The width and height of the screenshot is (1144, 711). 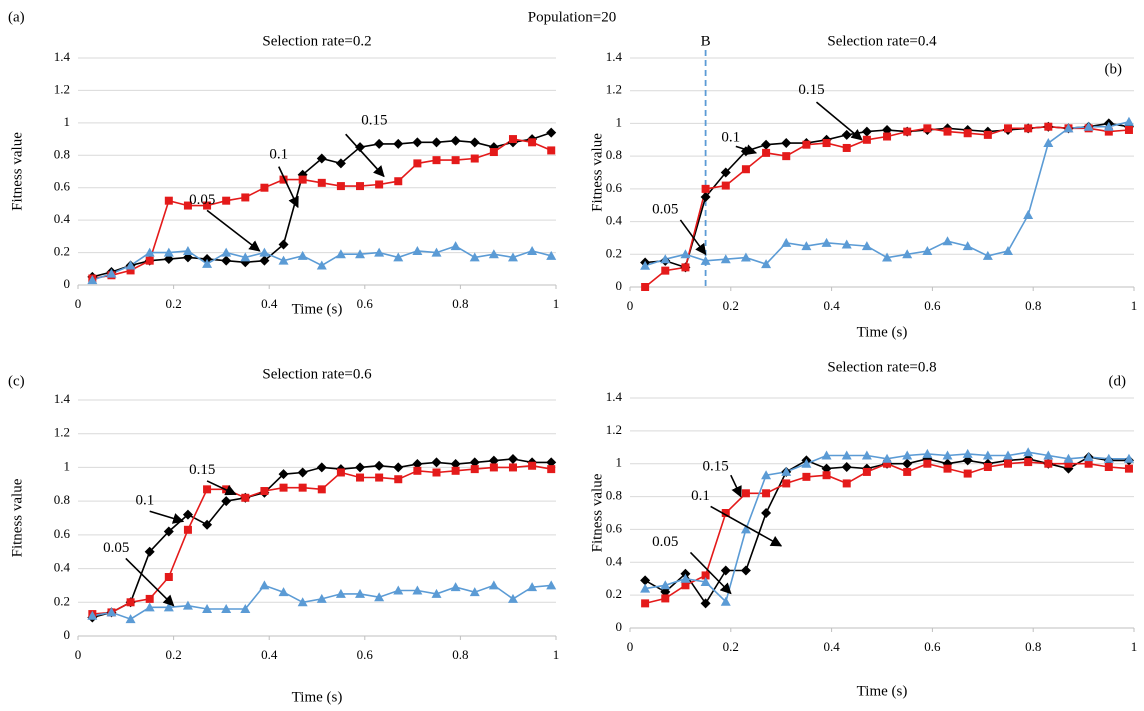 I want to click on panel-label: (c), so click(x=16, y=381).